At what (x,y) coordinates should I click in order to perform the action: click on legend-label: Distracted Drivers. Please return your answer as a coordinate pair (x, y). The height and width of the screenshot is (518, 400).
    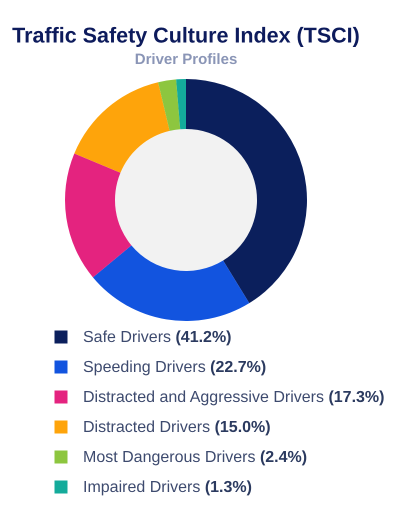
    Looking at the image, I should click on (146, 427).